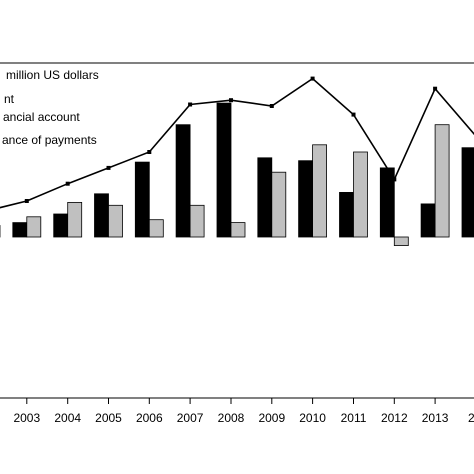 The height and width of the screenshot is (474, 474). Describe the element at coordinates (394, 418) in the screenshot. I see `x-tick-label: 2012` at that location.